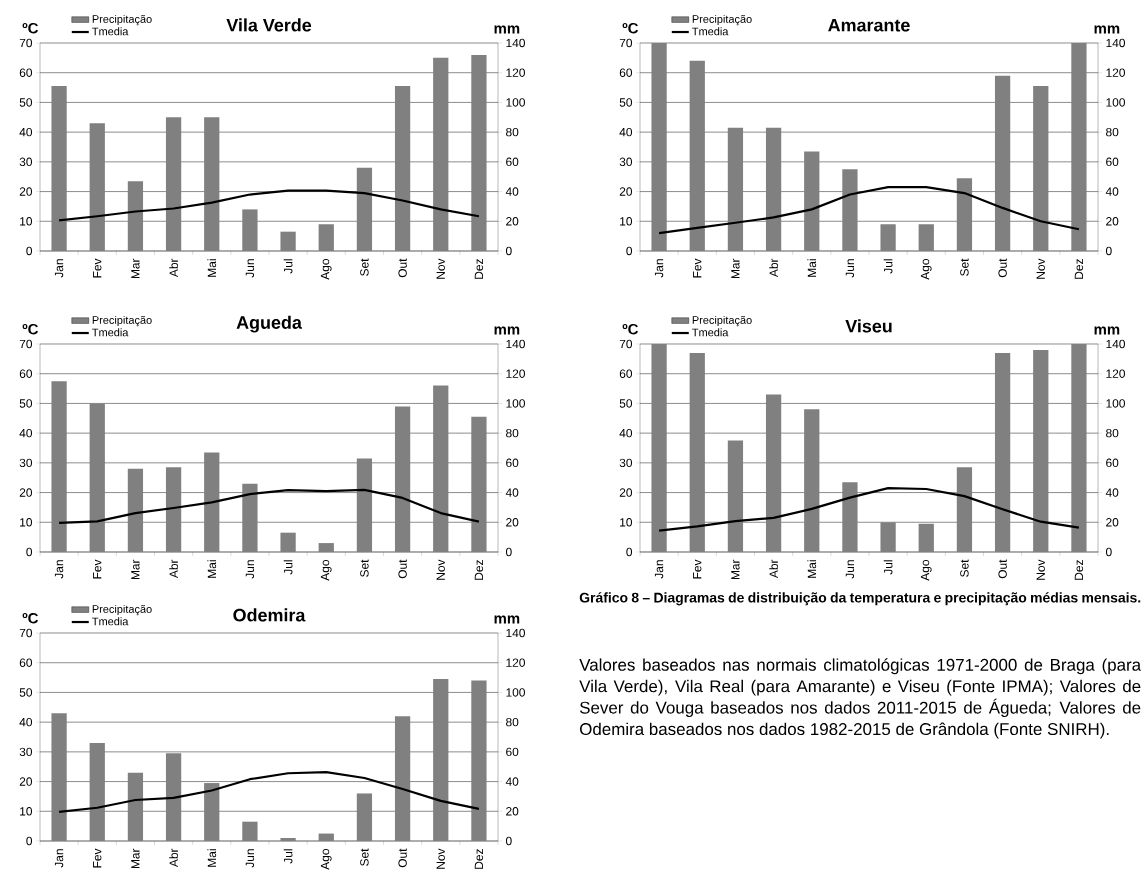 This screenshot has height=881, width=1148. What do you see at coordinates (269, 25) in the screenshot?
I see `chart-title: Vila Verde` at bounding box center [269, 25].